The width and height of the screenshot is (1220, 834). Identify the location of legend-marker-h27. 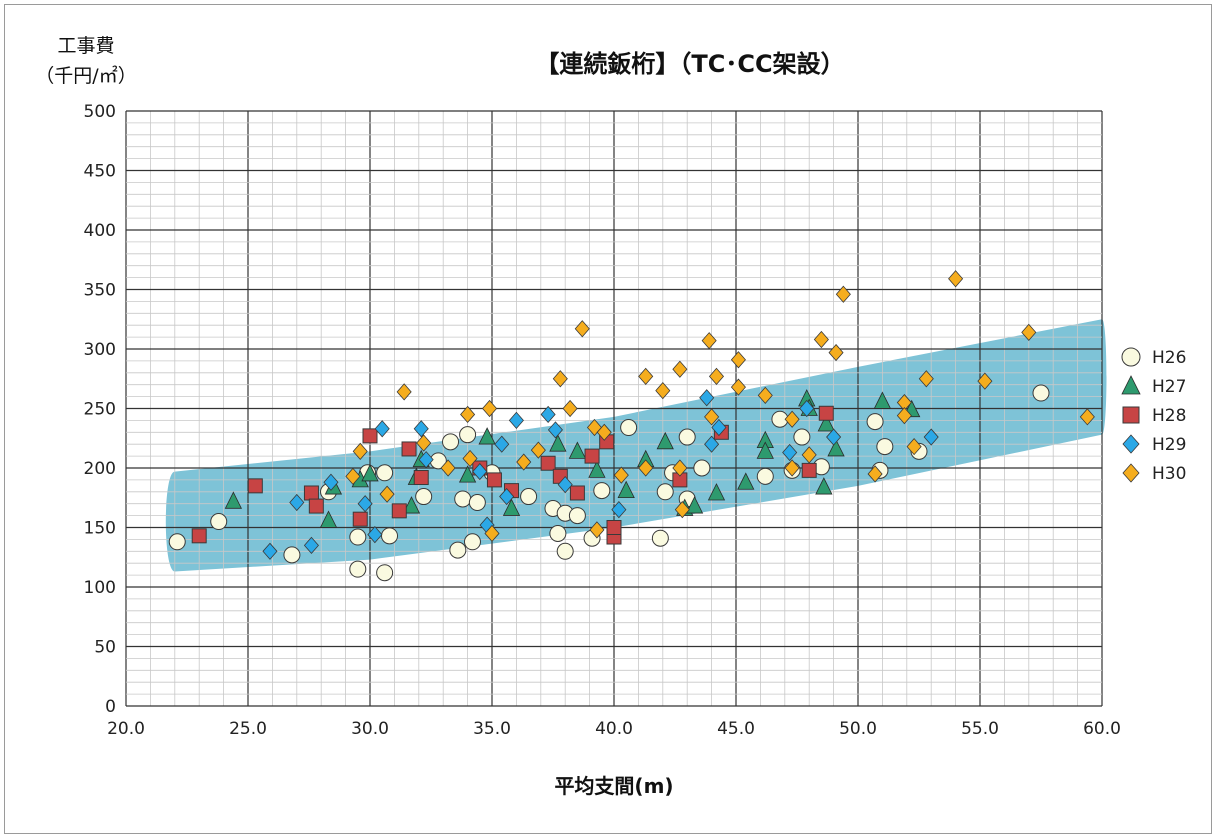
(1131, 385).